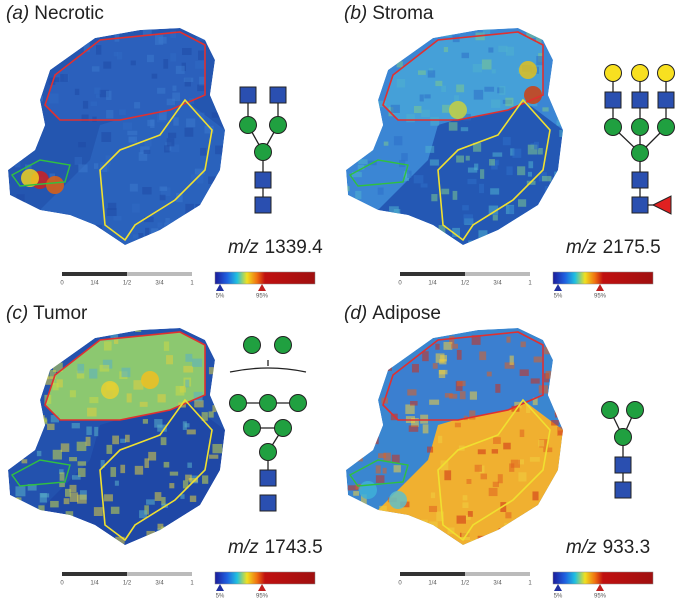 This screenshot has width=676, height=600. I want to click on colorbar-tick: 95%, so click(262, 297).